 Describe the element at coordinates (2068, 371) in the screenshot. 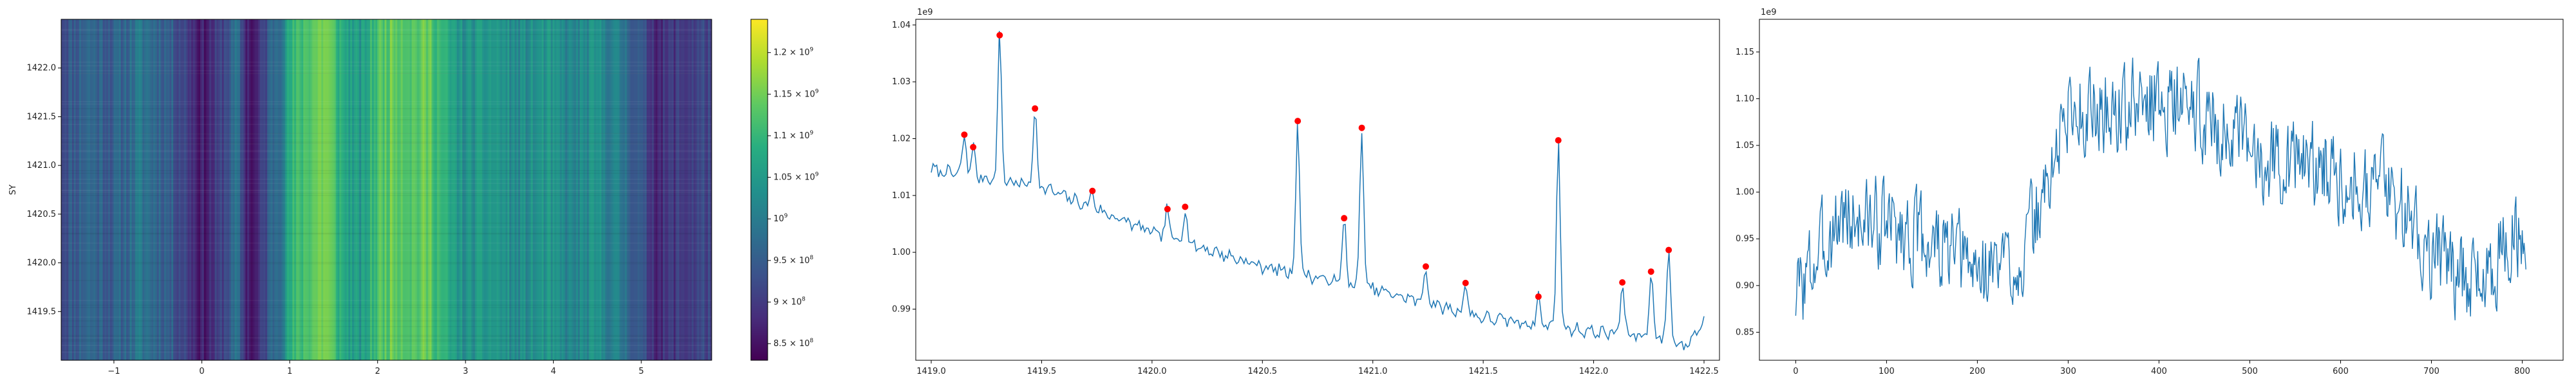

I see `series-x-tick-label: 300` at that location.